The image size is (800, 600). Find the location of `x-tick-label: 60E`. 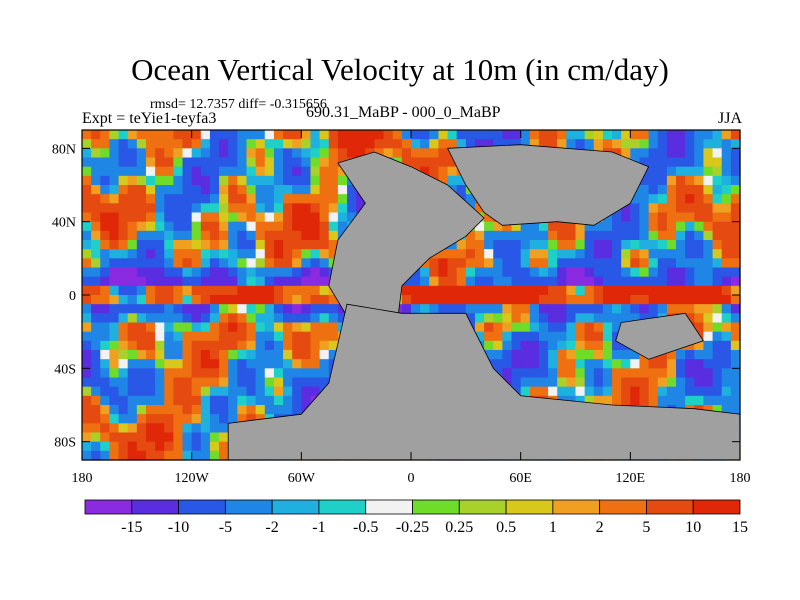

x-tick-label: 60E is located at coordinates (520, 478).